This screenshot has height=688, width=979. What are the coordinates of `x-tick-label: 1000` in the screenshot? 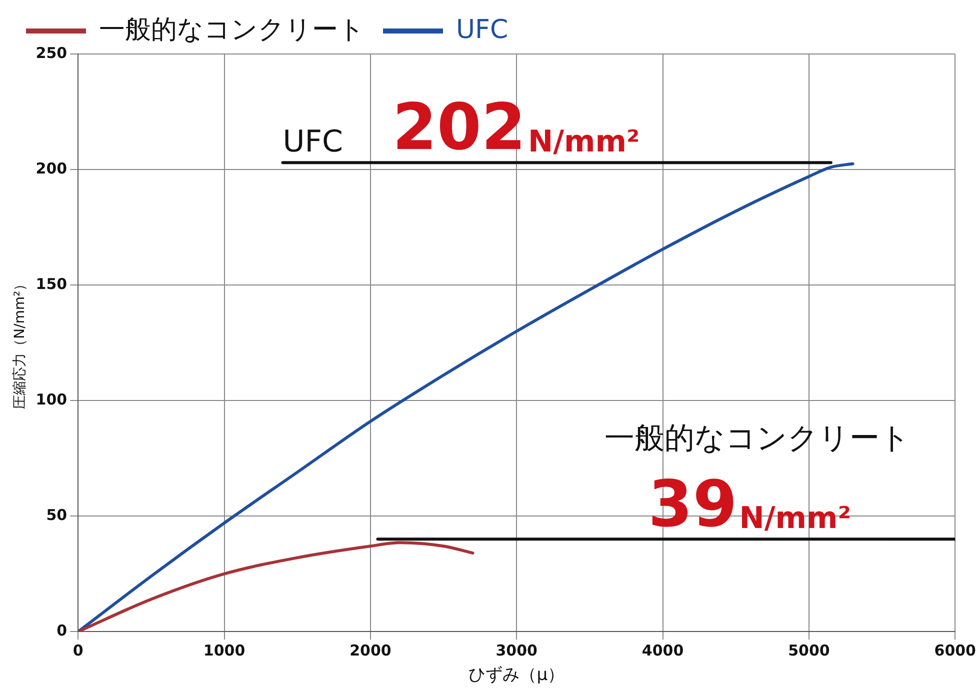 It's located at (224, 650).